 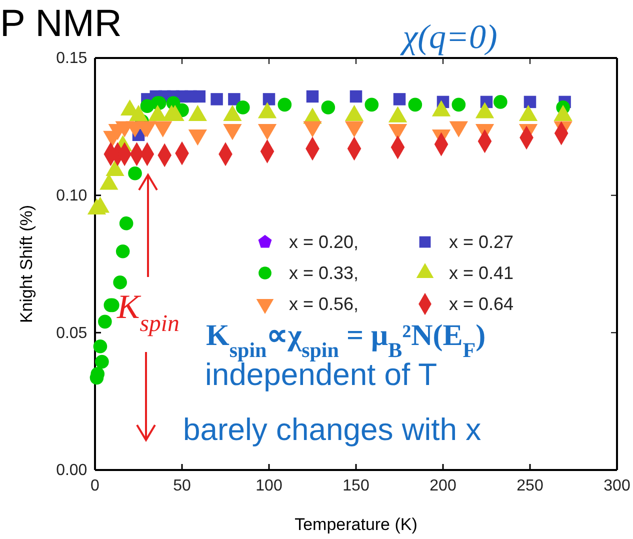 What do you see at coordinates (324, 273) in the screenshot?
I see `legend-label: x = 0.33,` at bounding box center [324, 273].